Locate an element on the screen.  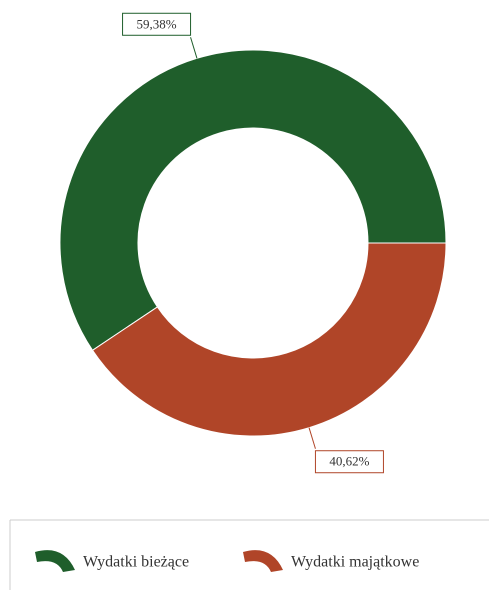
data-label: 40,62% is located at coordinates (349, 461).